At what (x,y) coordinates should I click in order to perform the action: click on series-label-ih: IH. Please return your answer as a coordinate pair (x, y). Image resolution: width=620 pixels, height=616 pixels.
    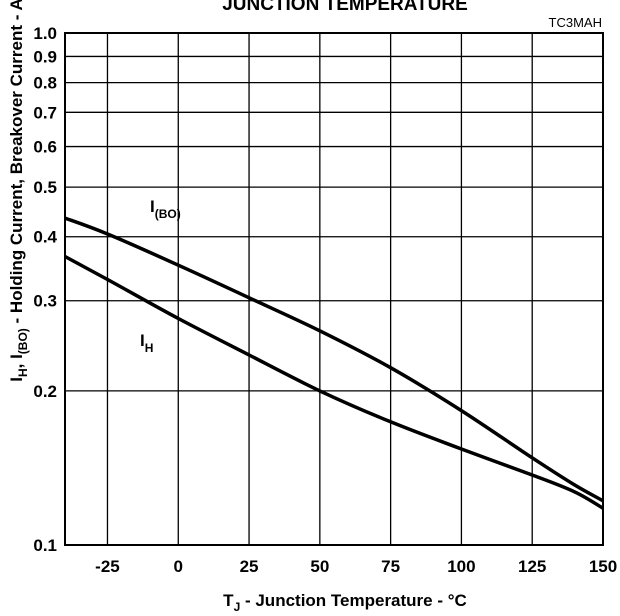
    Looking at the image, I should click on (146, 343).